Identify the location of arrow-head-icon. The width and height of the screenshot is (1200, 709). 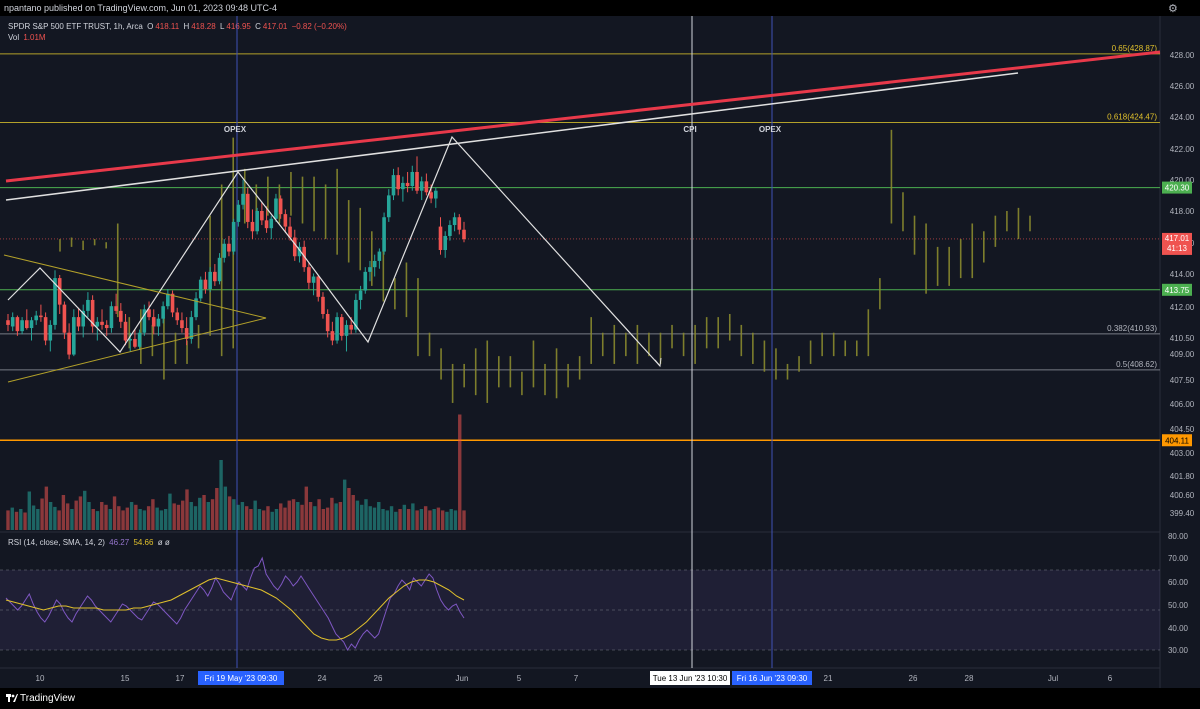
(658, 362).